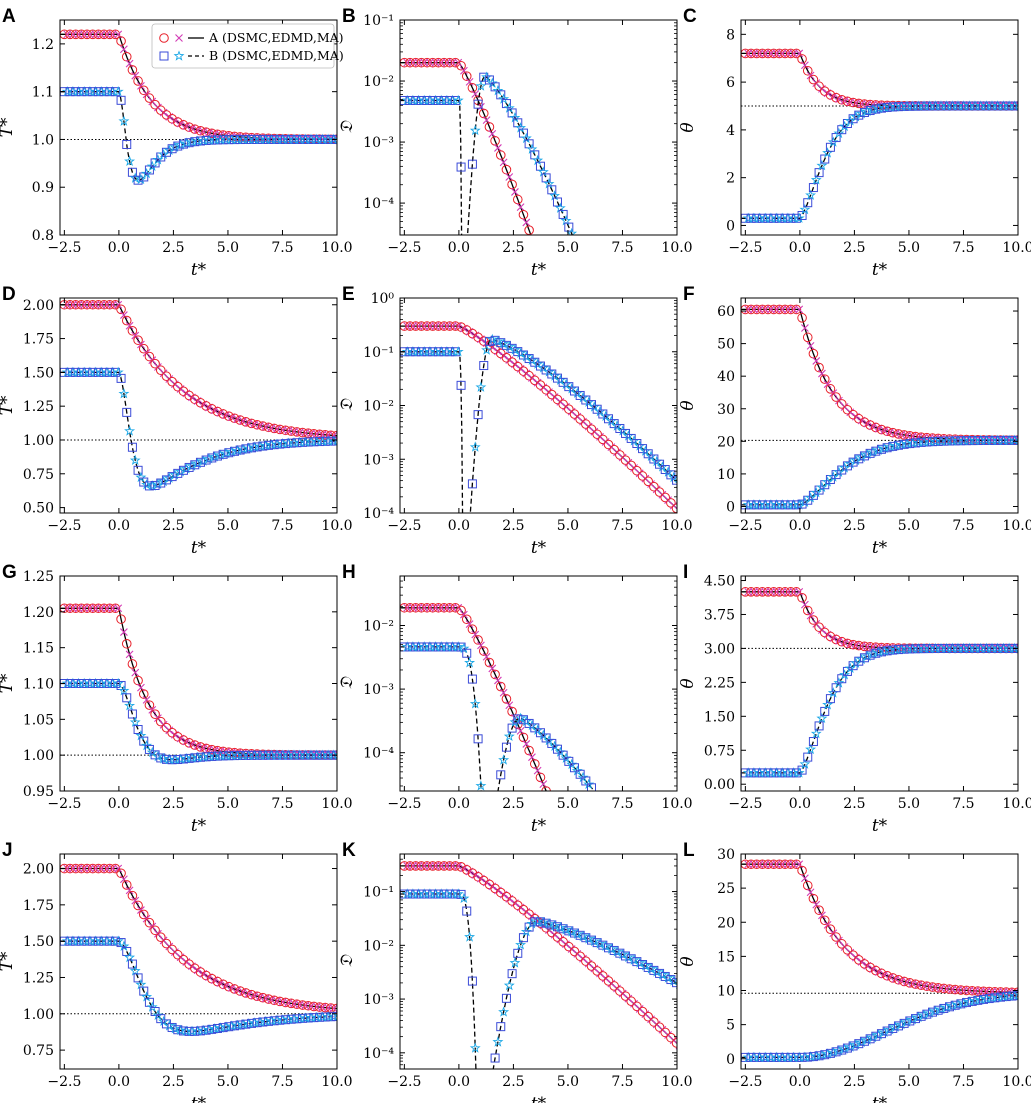 The width and height of the screenshot is (1031, 1103). I want to click on x-tick-label: 10.0, so click(1016, 804).